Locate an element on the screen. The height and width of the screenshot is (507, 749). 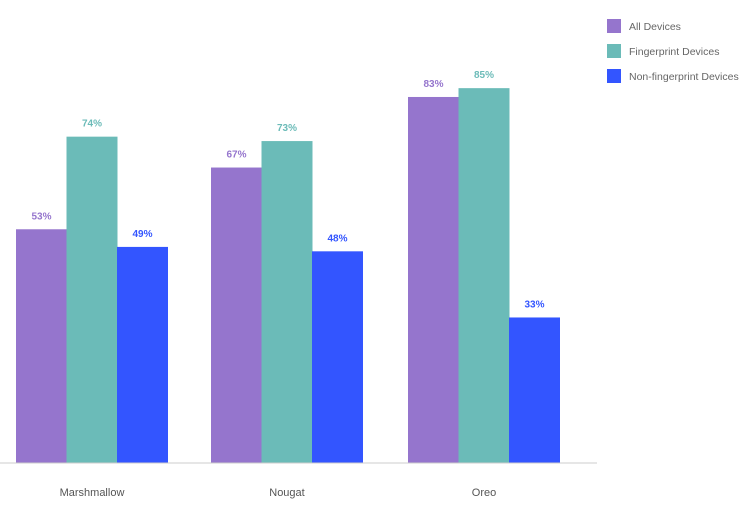
value-label-nougat-all-devices: 67% is located at coordinates (236, 155).